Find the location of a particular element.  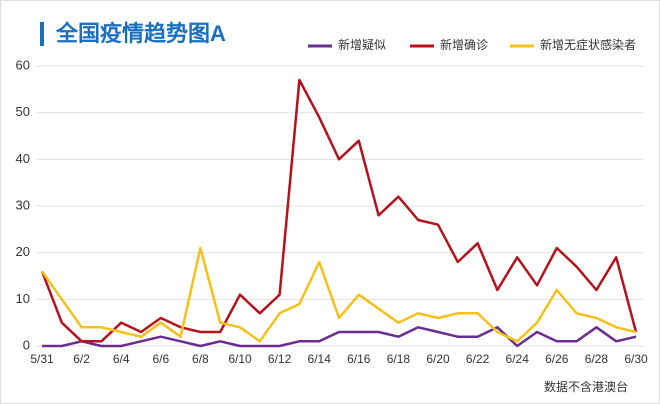

y-tick-label: 60 is located at coordinates (23, 64).